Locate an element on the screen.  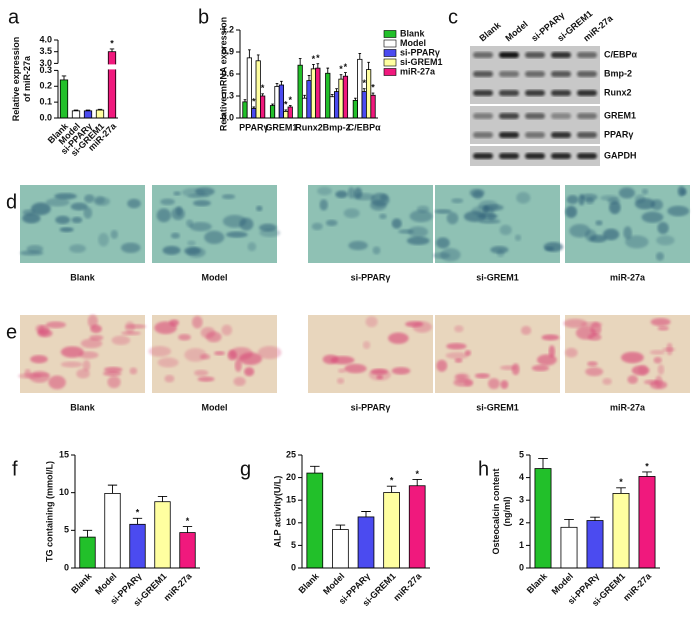
x-tick-label: Runx2 is located at coordinates (309, 127).